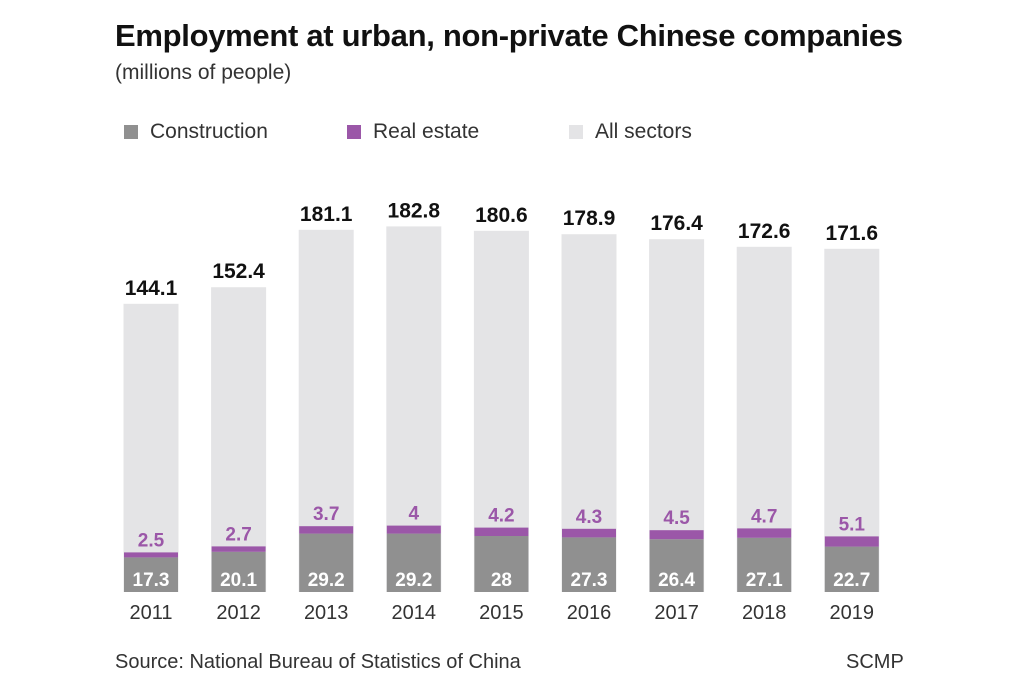  Describe the element at coordinates (764, 564) in the screenshot. I see `bar-construction-2018` at that location.